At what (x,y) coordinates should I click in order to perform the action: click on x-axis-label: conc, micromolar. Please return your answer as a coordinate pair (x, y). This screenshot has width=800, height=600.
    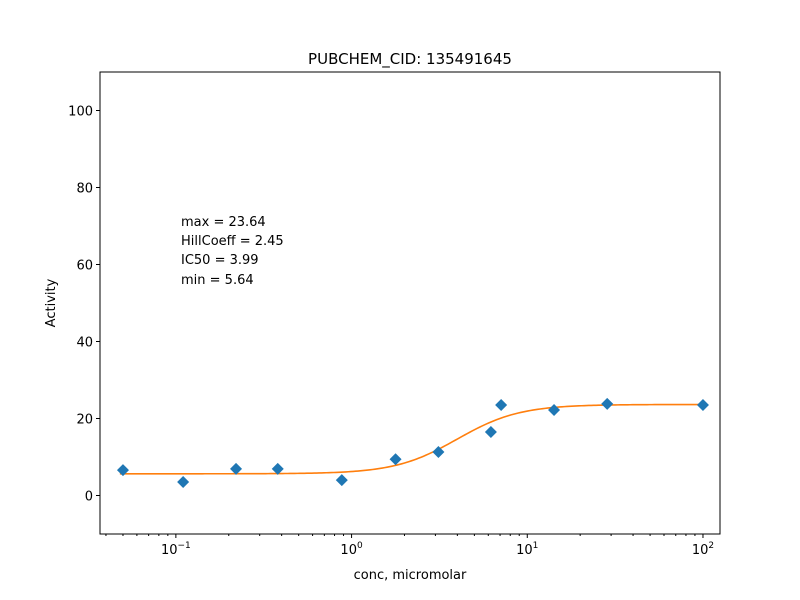
    Looking at the image, I should click on (410, 575).